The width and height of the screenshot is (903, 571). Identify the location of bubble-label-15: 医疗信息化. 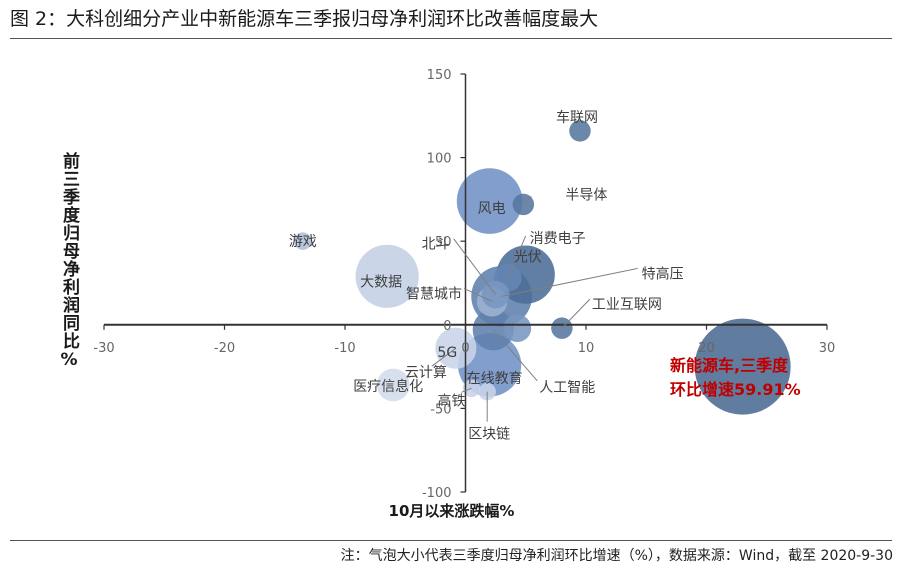
(388, 386).